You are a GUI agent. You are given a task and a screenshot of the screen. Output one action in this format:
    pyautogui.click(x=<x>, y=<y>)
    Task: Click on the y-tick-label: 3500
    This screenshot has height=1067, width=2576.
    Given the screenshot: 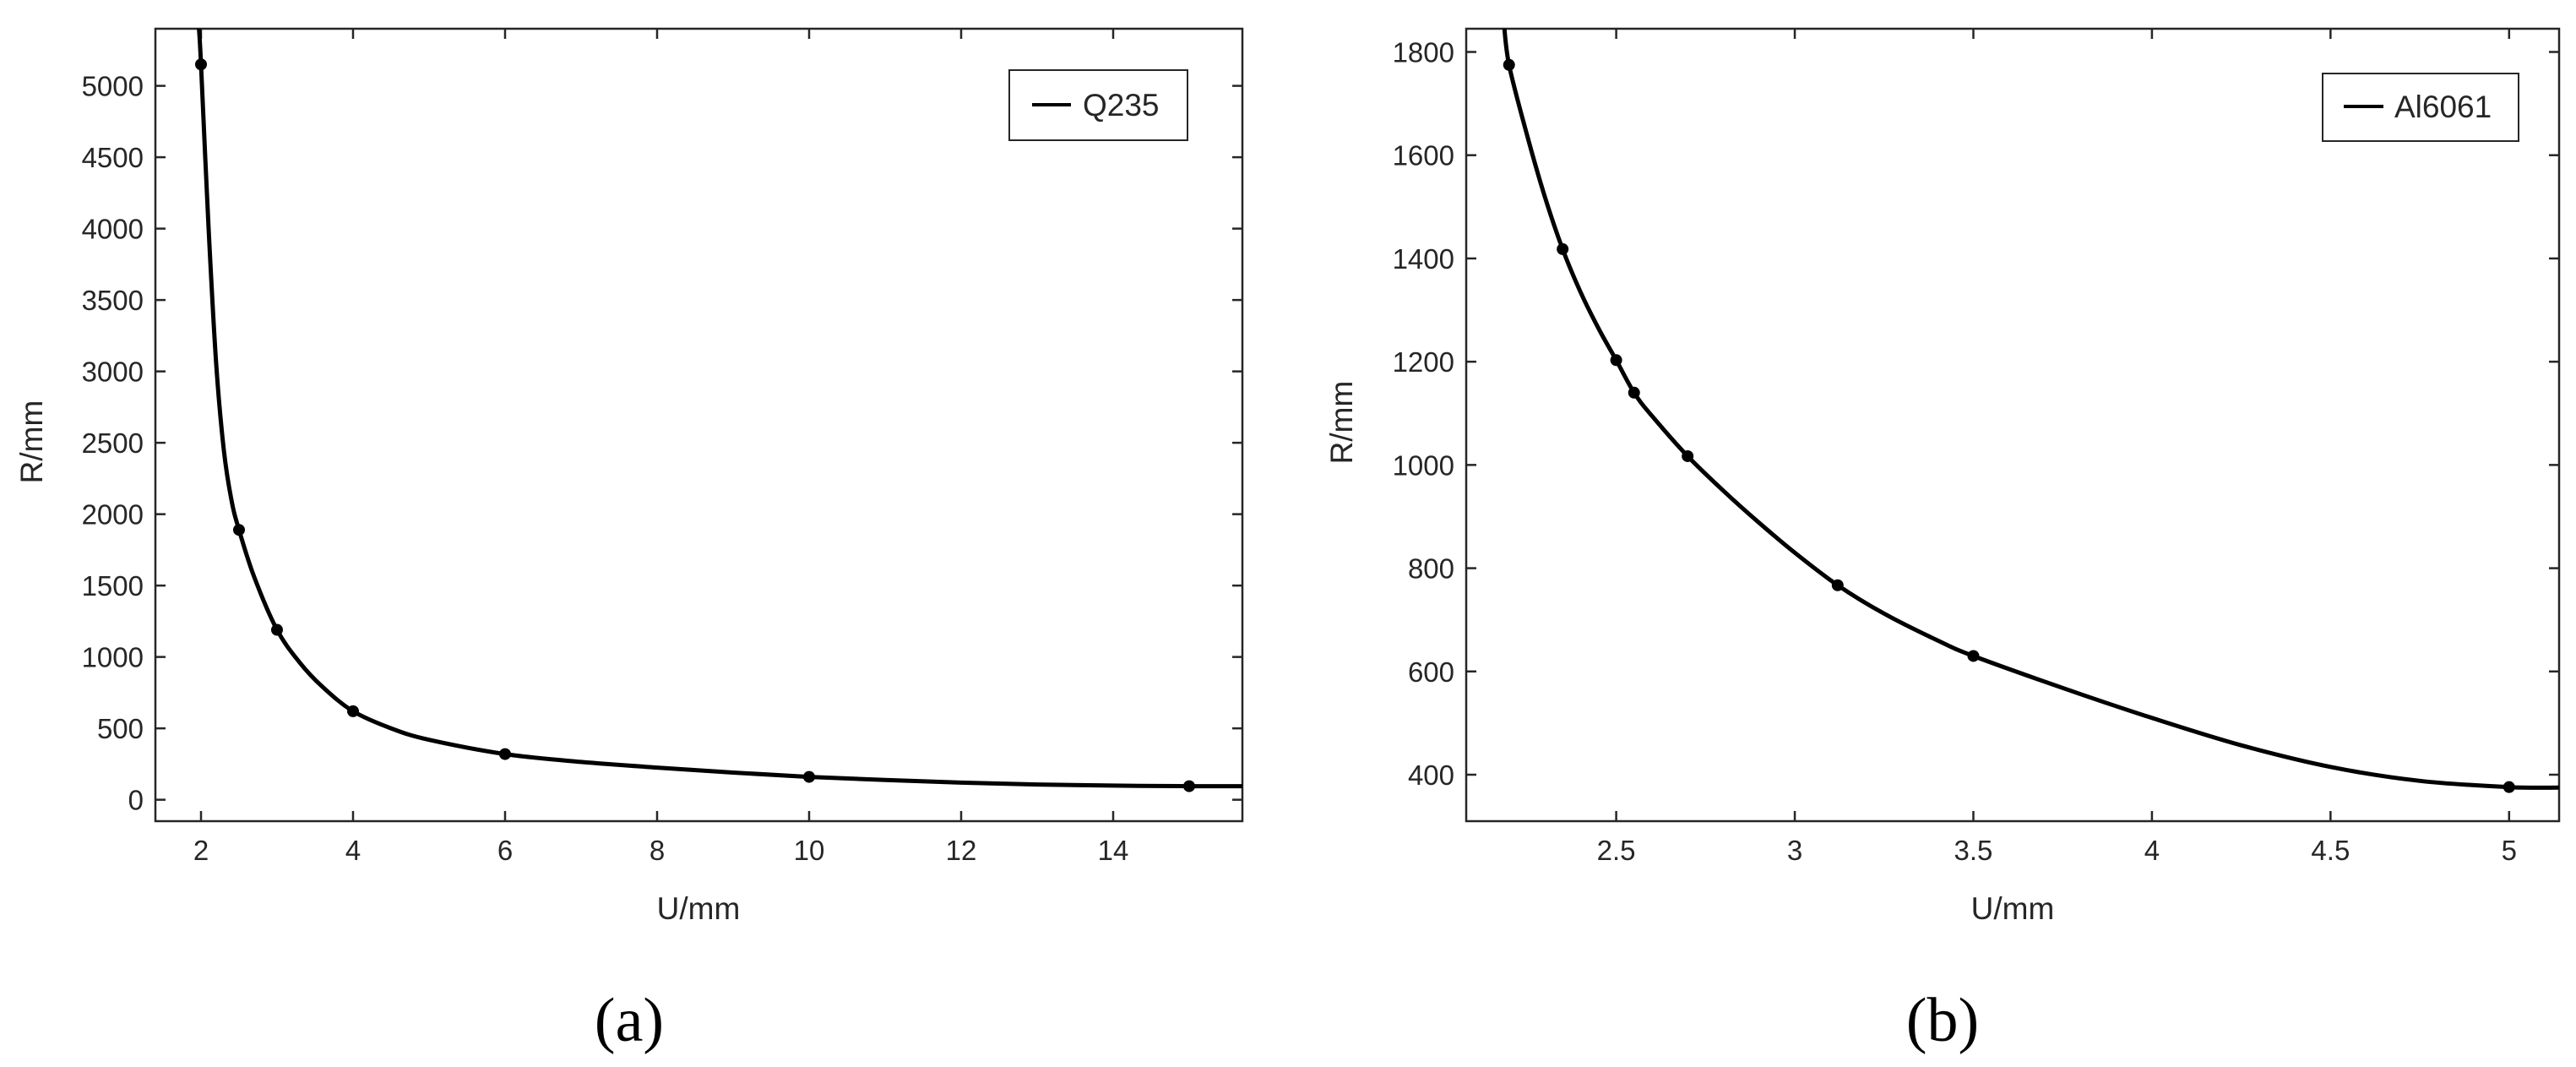 What is the action you would take?
    pyautogui.click(x=113, y=300)
    